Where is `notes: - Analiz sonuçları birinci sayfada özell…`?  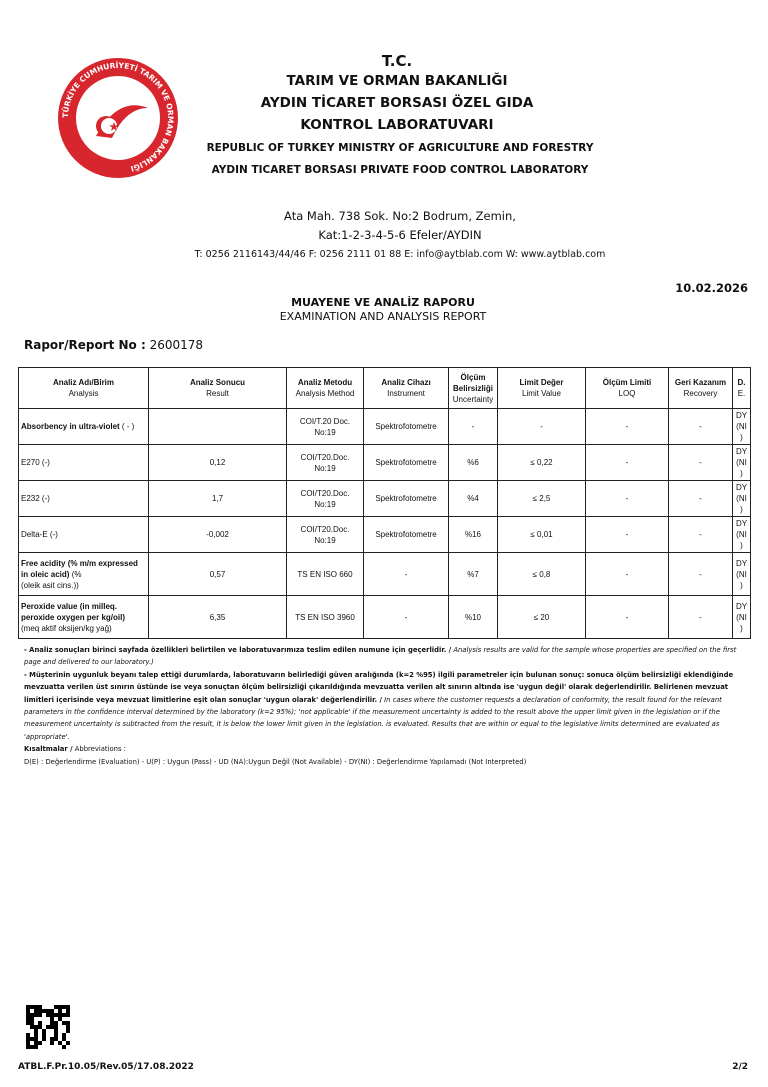
notes: - Analiz sonuçları birinci sayfada özell… is located at coordinates (384, 706).